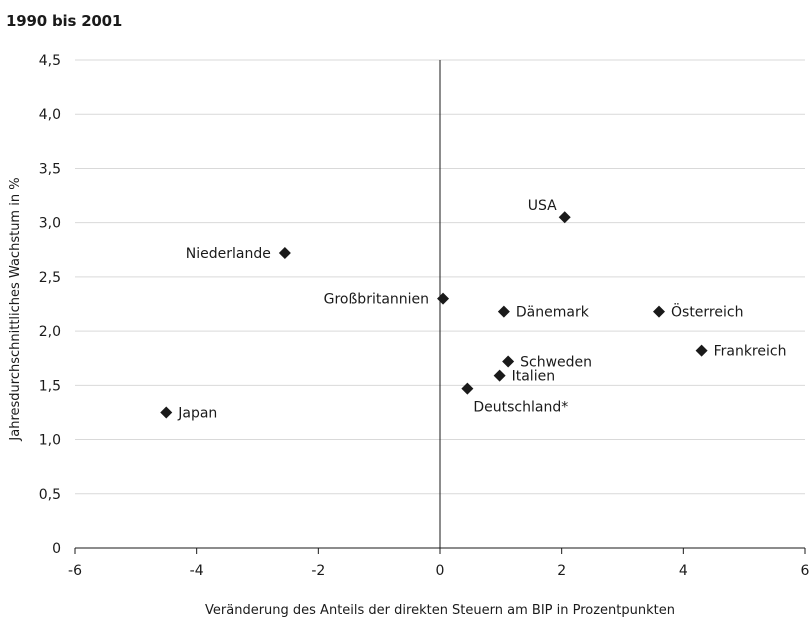  I want to click on x-tick-label: 2, so click(561, 571).